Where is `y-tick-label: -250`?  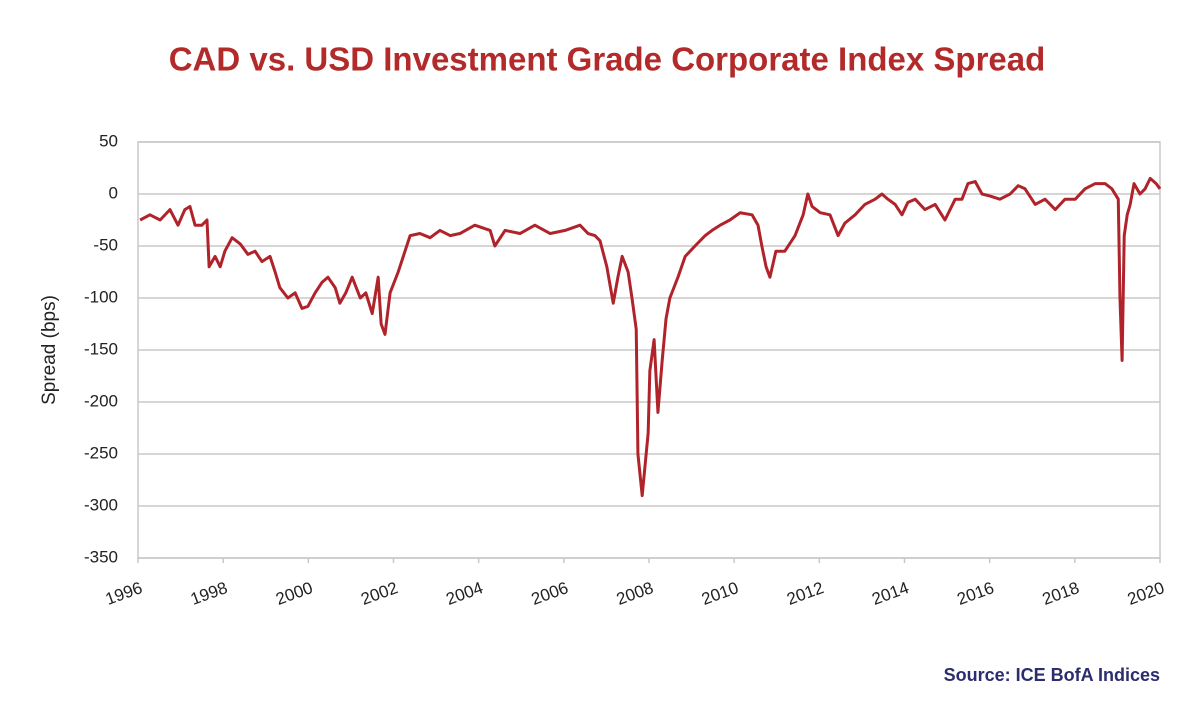 y-tick-label: -250 is located at coordinates (101, 452).